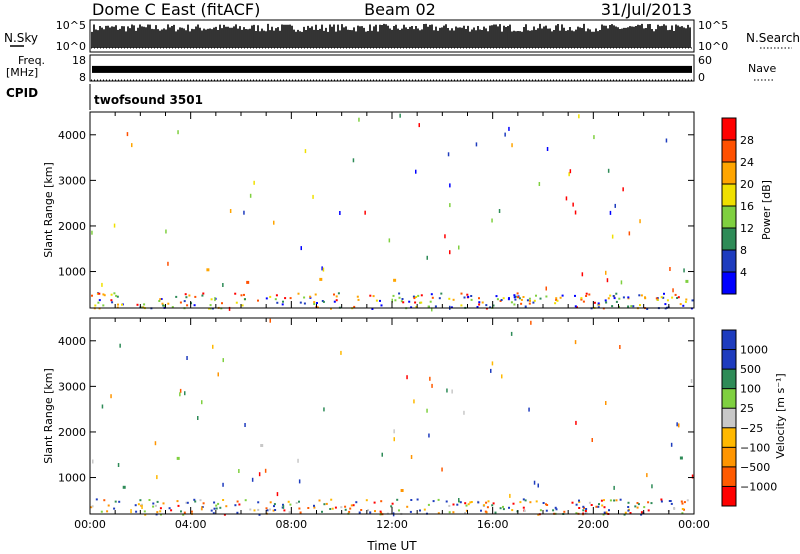 This screenshot has height=554, width=800. Describe the element at coordinates (82, 77) in the screenshot. I see `freq-tick-bottom: 8` at that location.